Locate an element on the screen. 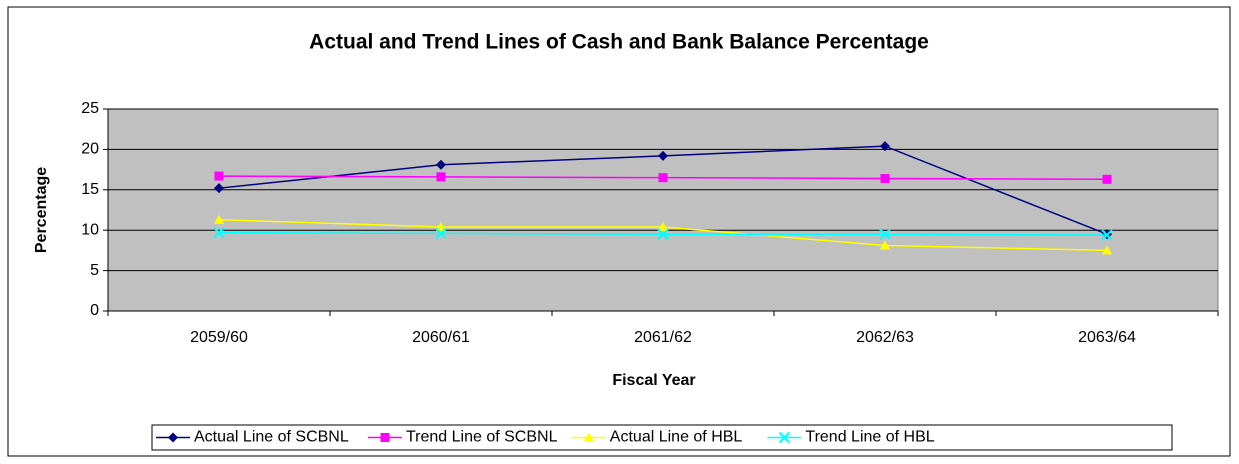 This screenshot has width=1239, height=464. y-tick-label: 25 is located at coordinates (90, 108).